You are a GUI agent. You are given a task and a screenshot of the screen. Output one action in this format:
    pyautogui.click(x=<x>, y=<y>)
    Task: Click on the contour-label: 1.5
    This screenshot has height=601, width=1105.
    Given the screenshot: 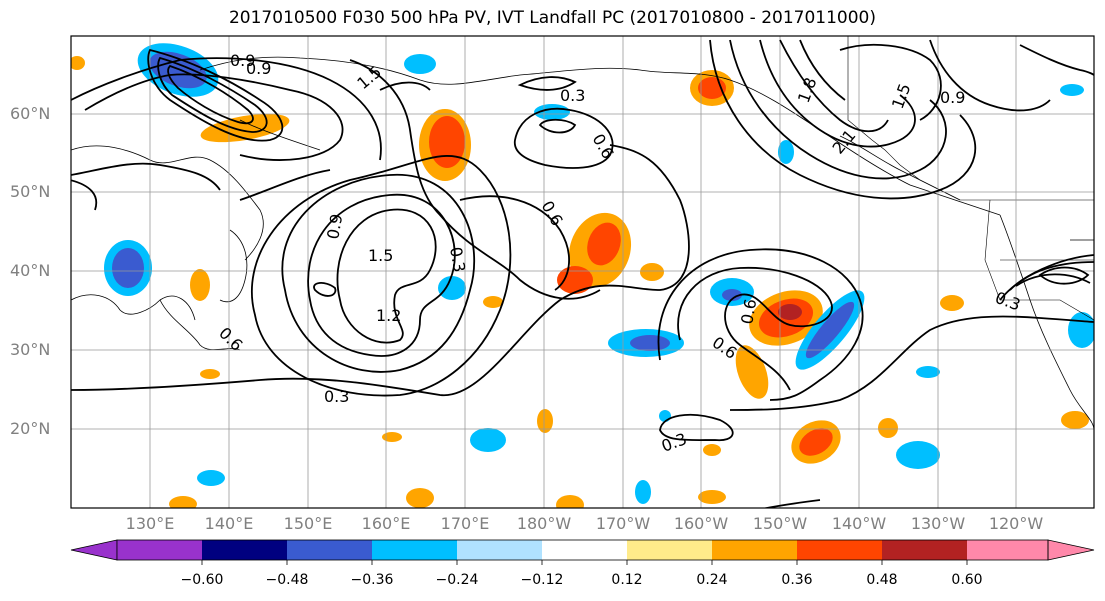 What is the action you would take?
    pyautogui.click(x=380, y=255)
    